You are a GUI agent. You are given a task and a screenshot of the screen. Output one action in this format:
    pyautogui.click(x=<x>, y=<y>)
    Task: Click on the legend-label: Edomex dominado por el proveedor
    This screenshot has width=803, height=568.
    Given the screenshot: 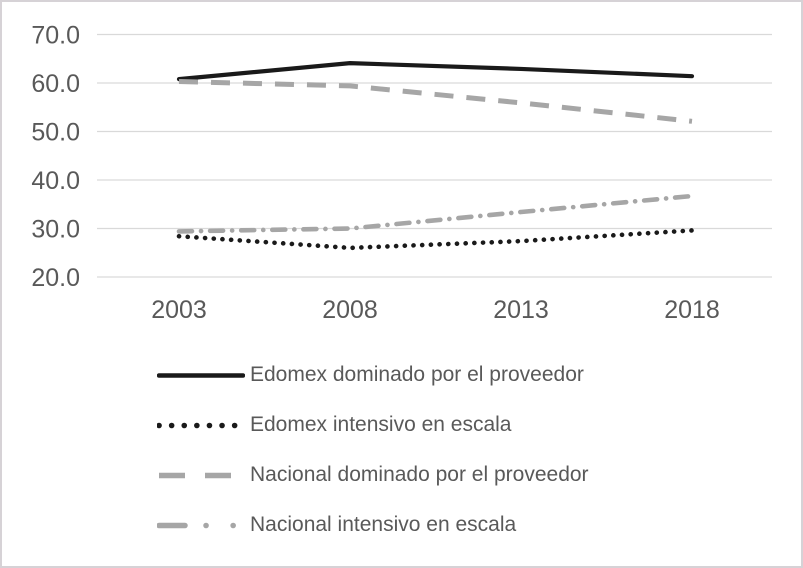 What is the action you would take?
    pyautogui.click(x=417, y=374)
    